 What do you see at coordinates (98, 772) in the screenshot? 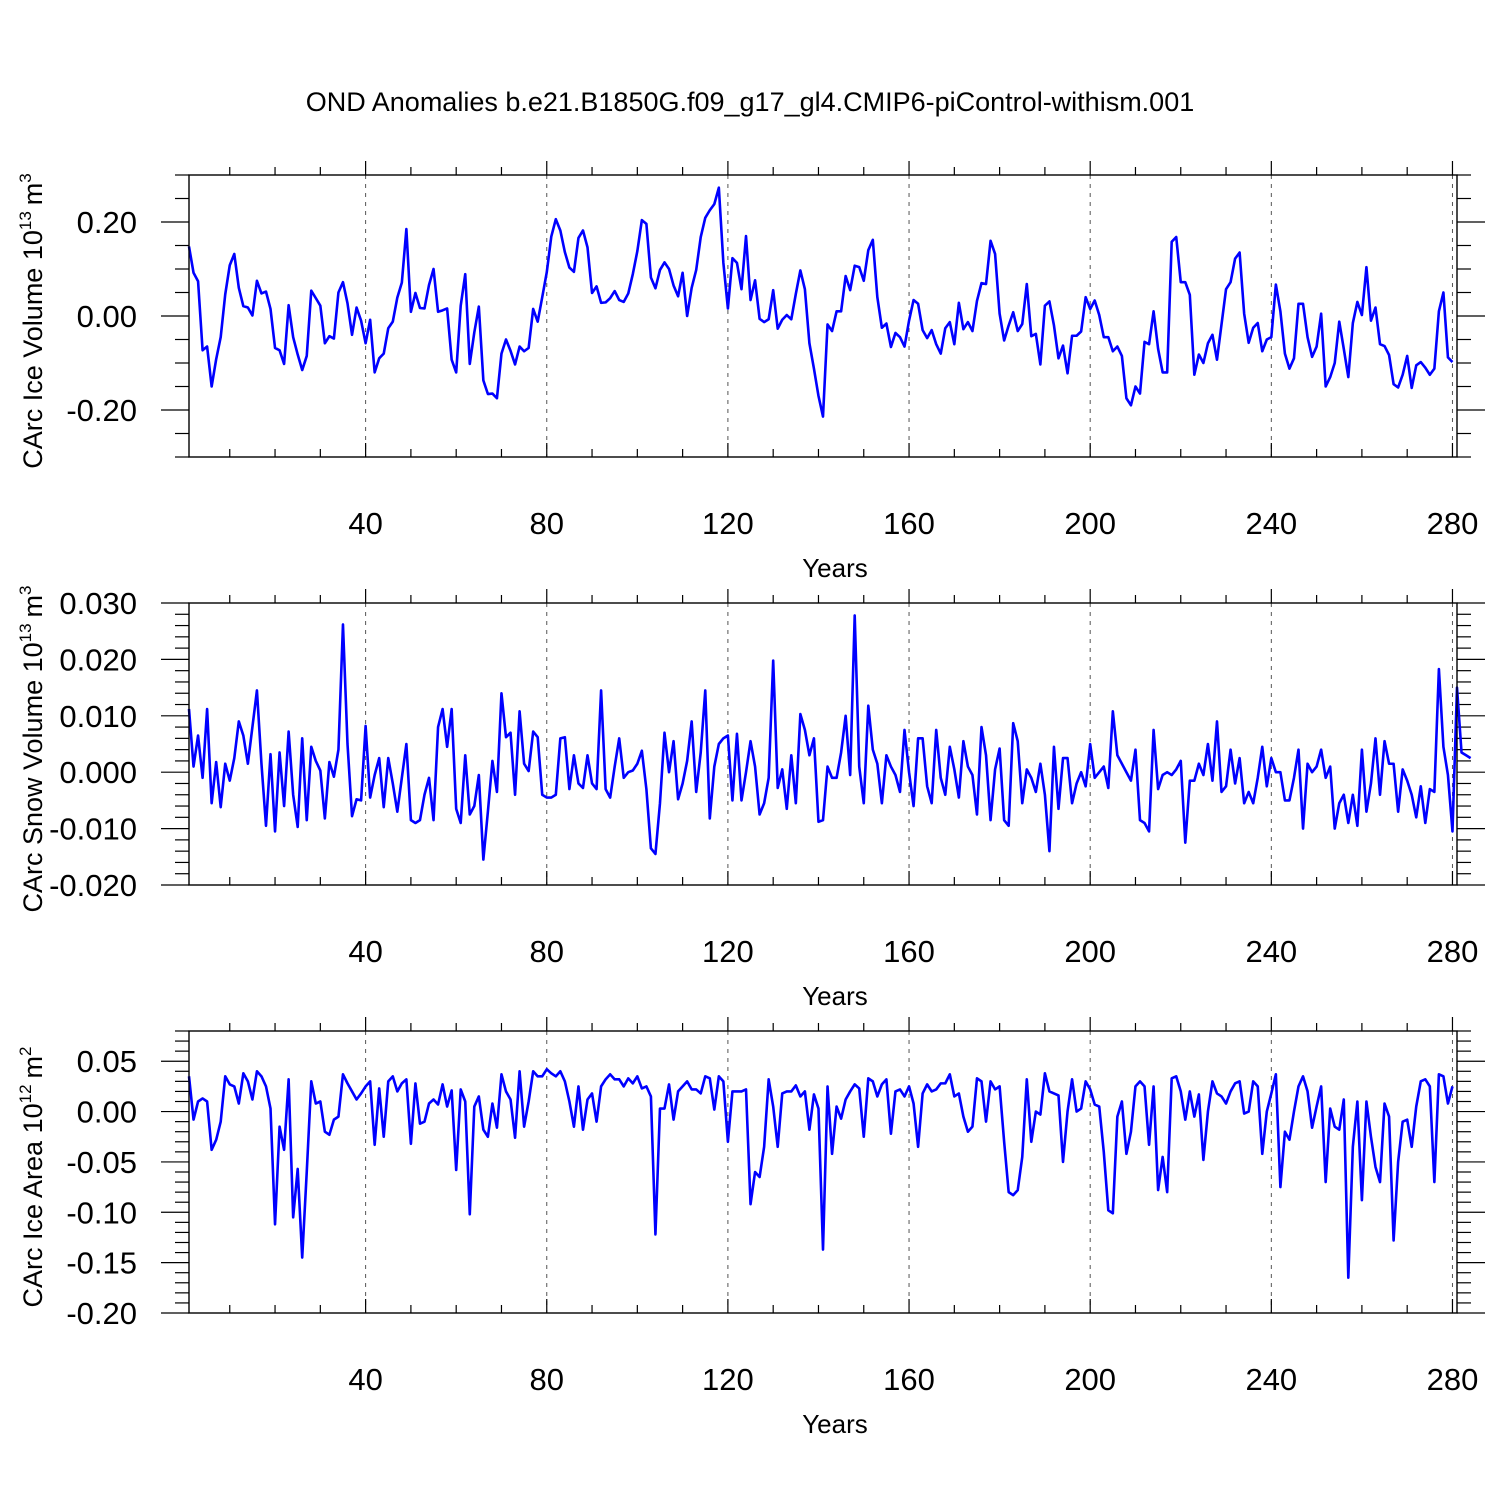
I see `y-tick-label: 0.000` at bounding box center [98, 772].